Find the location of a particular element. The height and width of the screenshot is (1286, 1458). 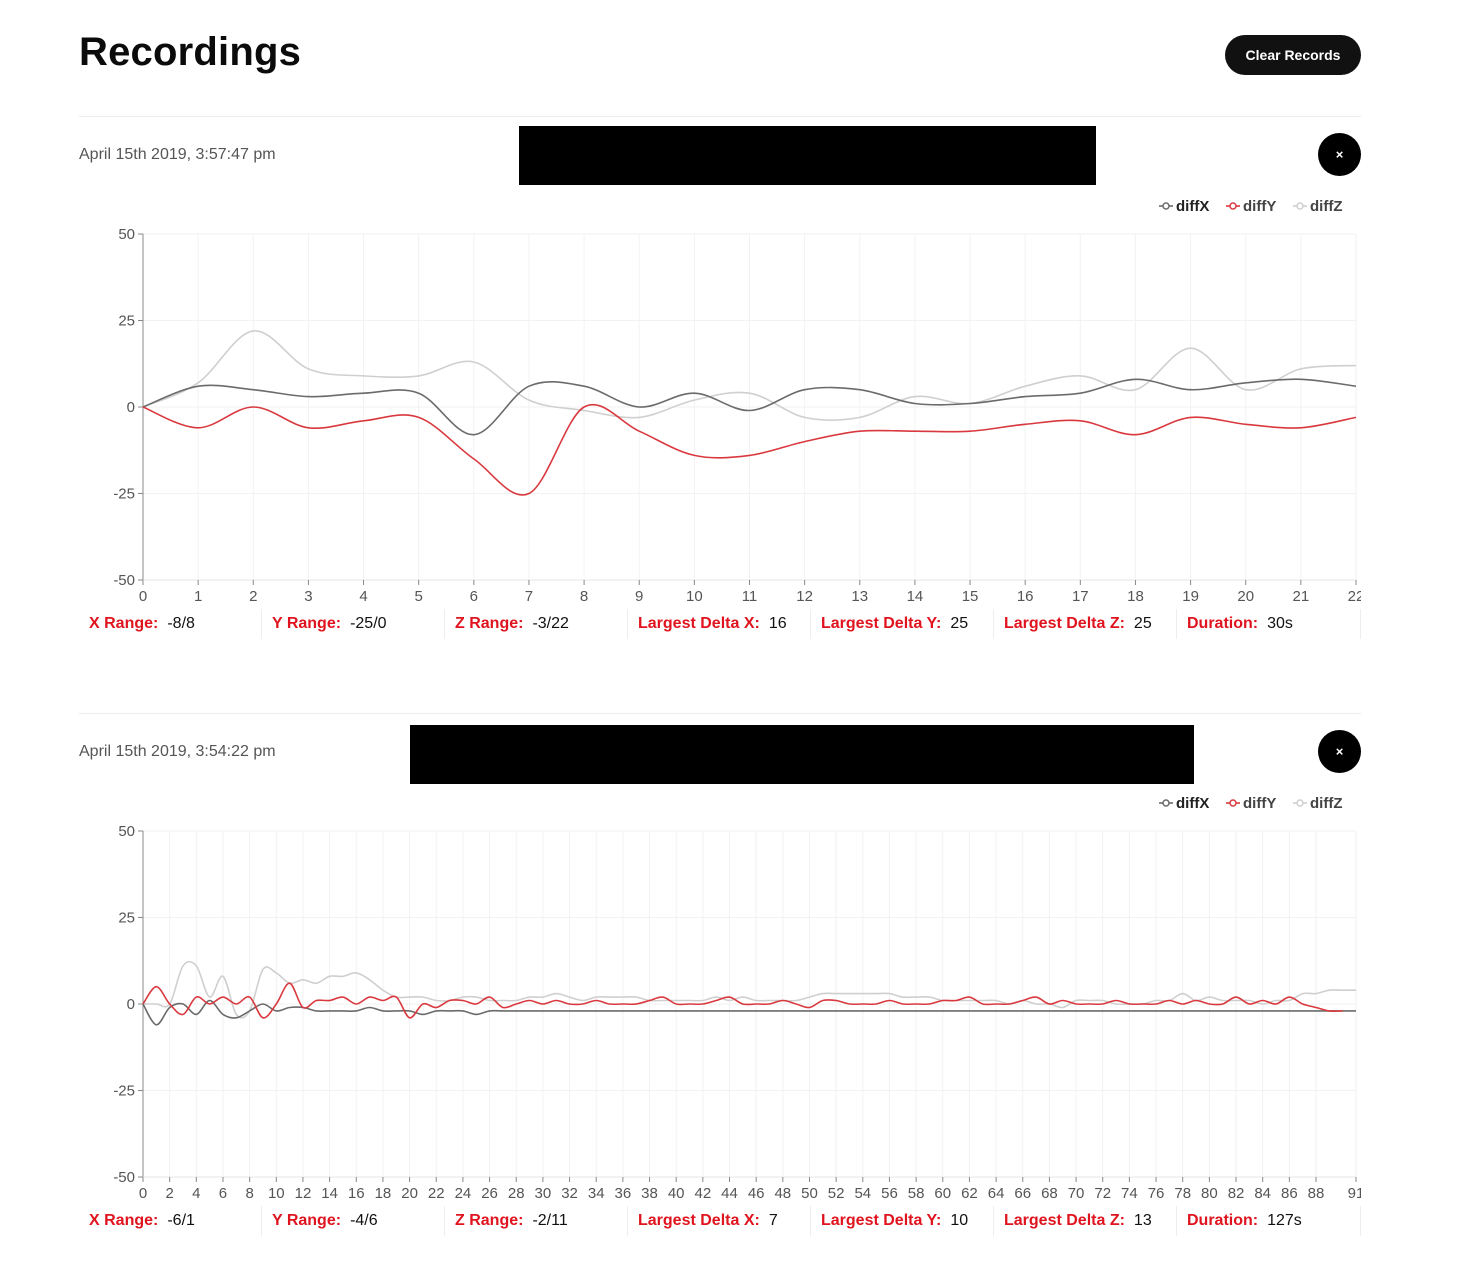

stat-value: -6/1 is located at coordinates (181, 1220).